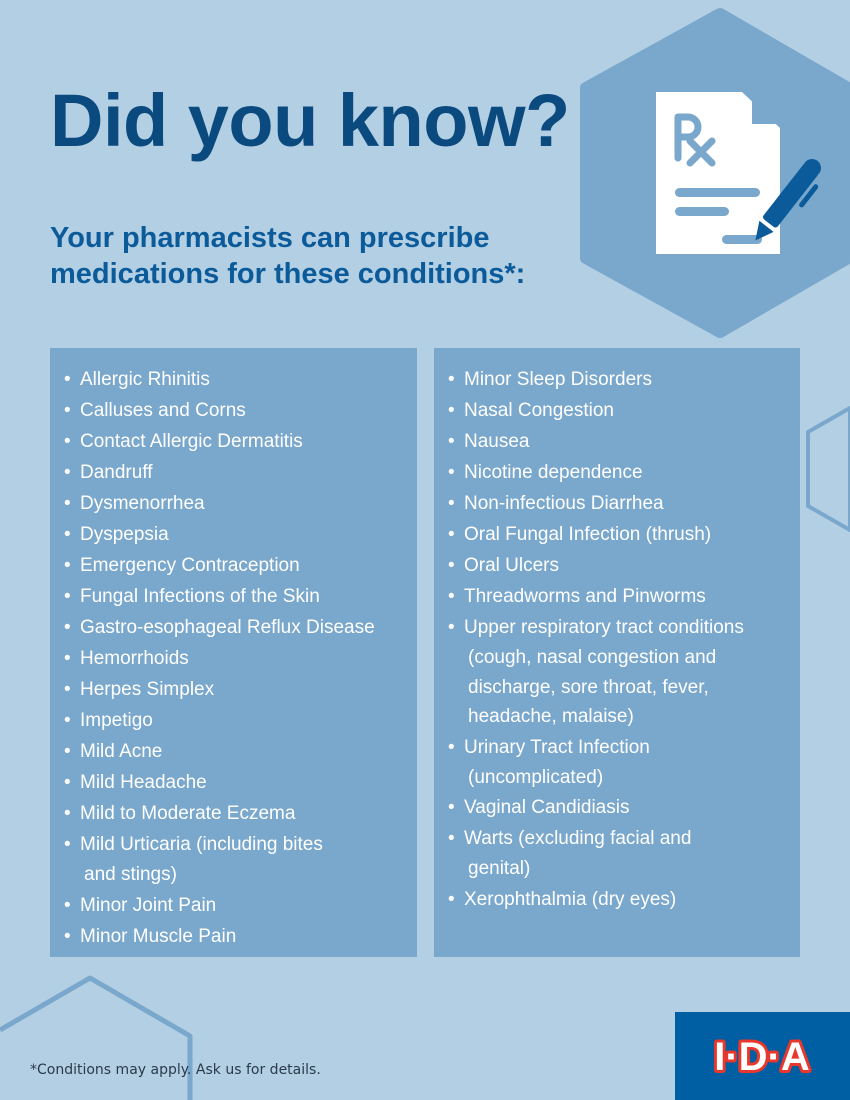 The image size is (850, 1100). What do you see at coordinates (624, 441) in the screenshot?
I see `condition-item: Nausea` at bounding box center [624, 441].